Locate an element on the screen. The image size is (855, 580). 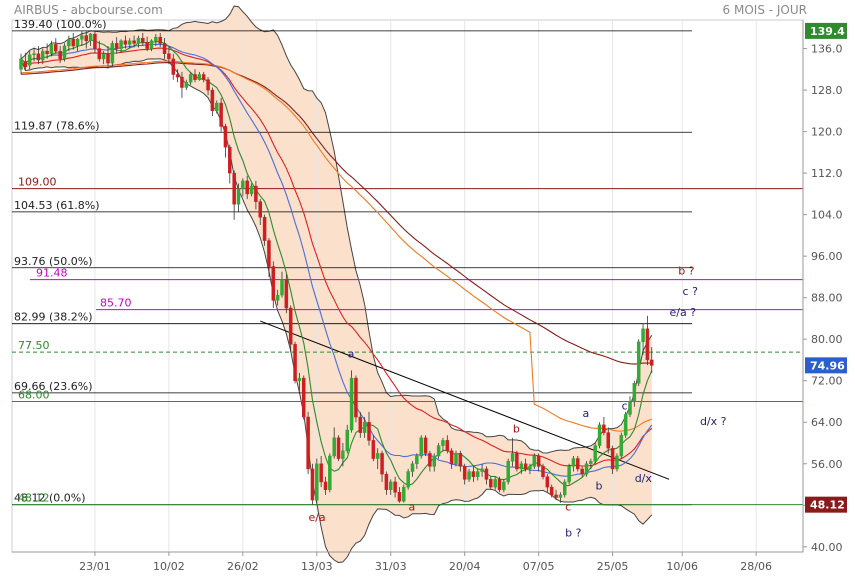
y-tick-label: 128.0 is located at coordinates (827, 90).